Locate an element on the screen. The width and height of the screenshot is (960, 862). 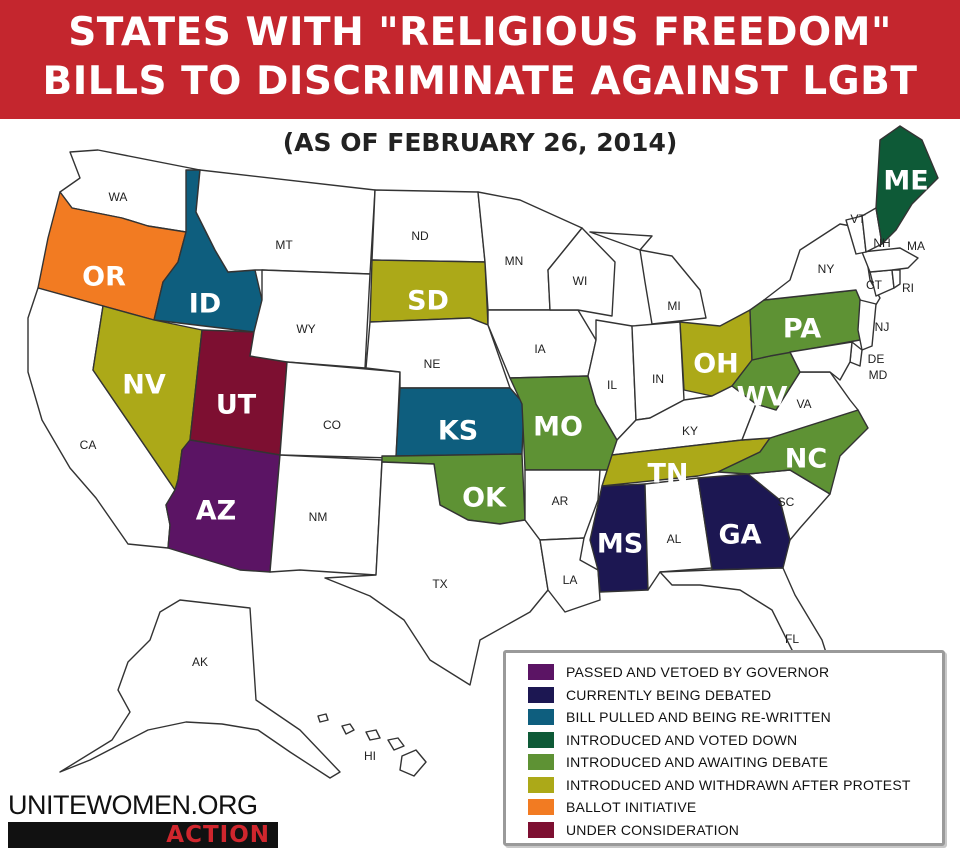
state-label-az: AZ is located at coordinates (216, 511).